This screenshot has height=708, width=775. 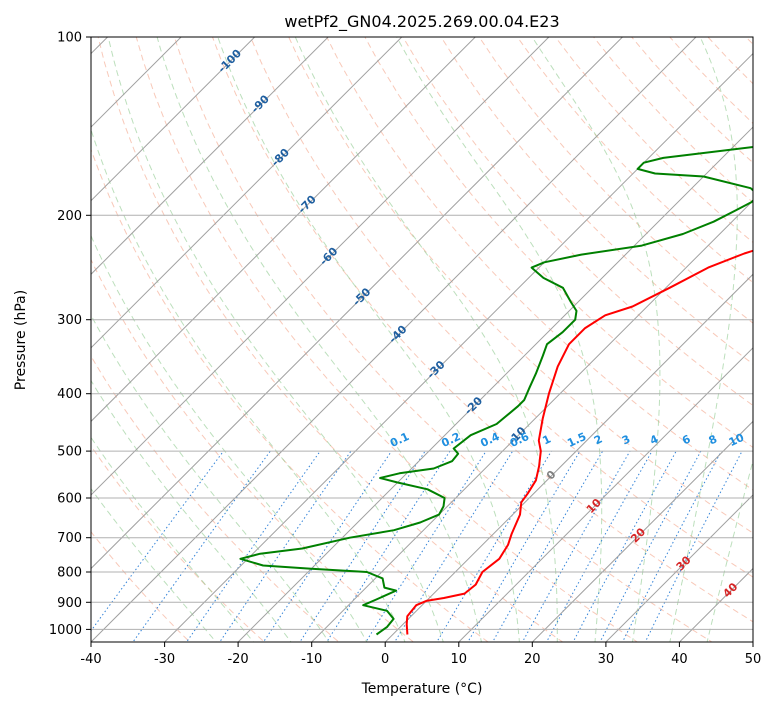 I want to click on x-tick-label: 0, so click(x=385, y=659).